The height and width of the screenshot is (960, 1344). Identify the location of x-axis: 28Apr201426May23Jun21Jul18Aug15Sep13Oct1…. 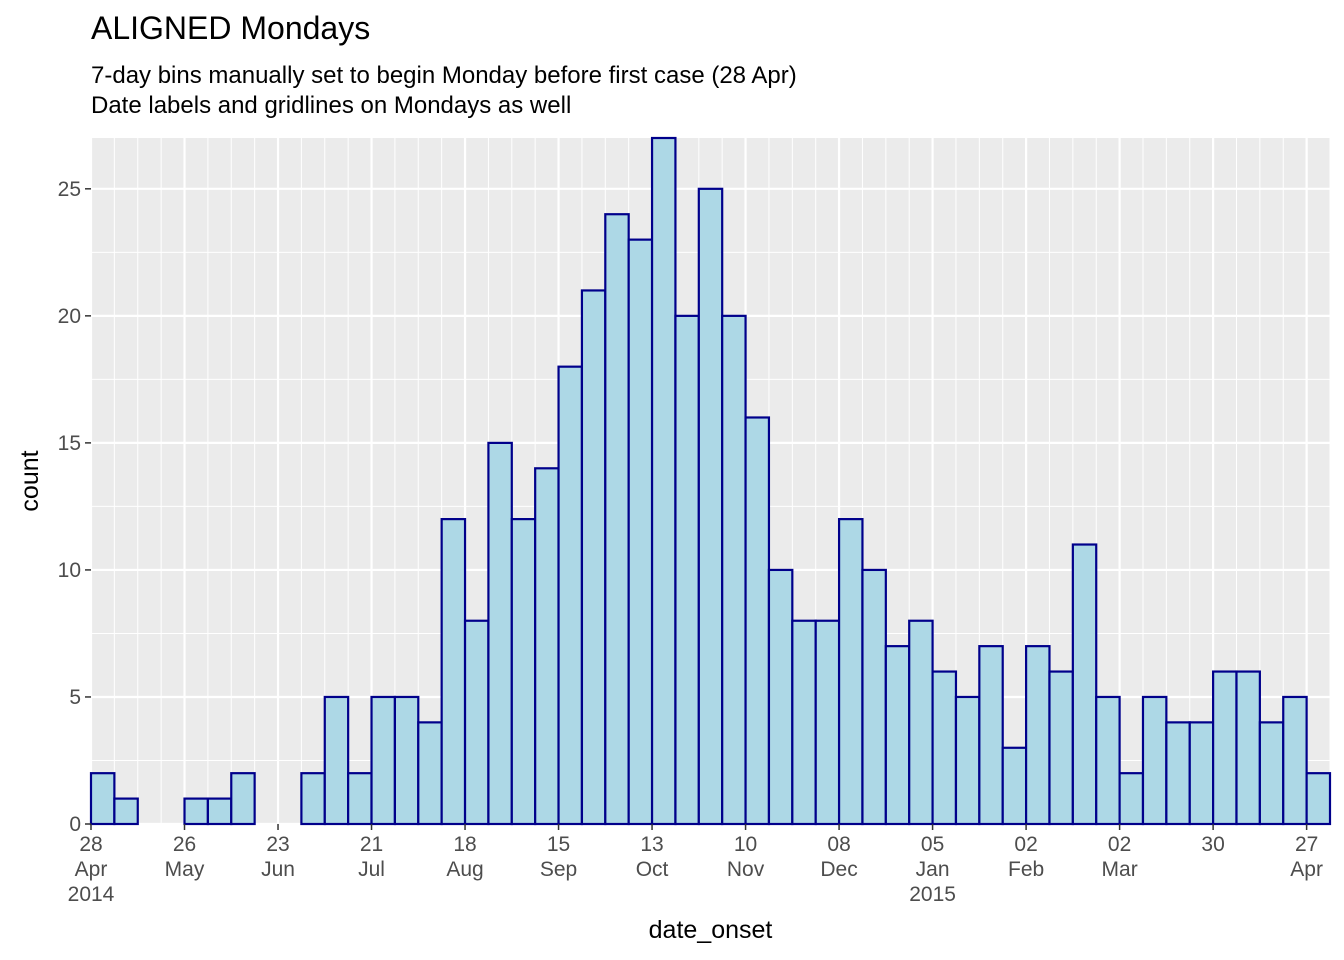
(695, 865).